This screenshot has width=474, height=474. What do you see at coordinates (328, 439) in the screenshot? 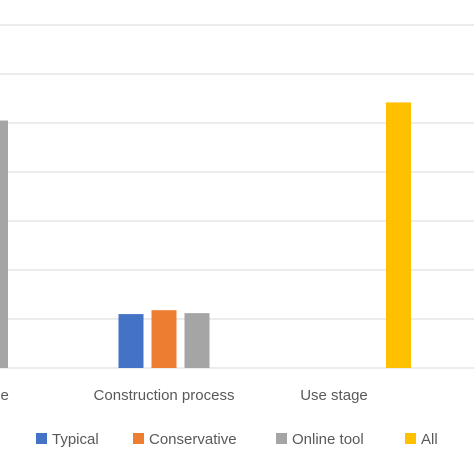
I see `legend-label-online-tool: Online tool` at bounding box center [328, 439].